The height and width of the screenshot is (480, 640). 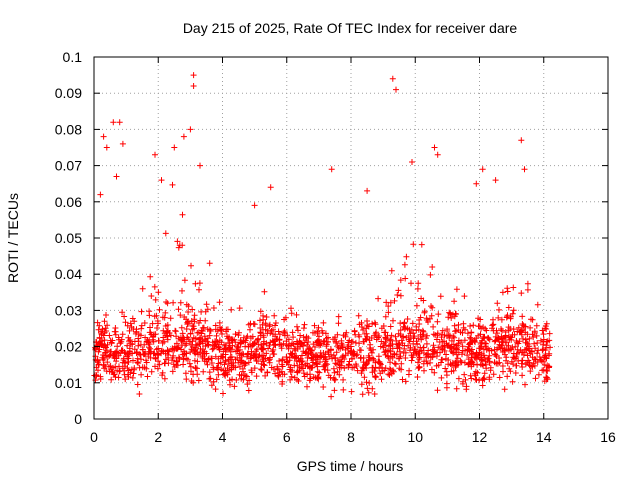 What do you see at coordinates (351, 437) in the screenshot?
I see `x-tick-label: 8` at bounding box center [351, 437].